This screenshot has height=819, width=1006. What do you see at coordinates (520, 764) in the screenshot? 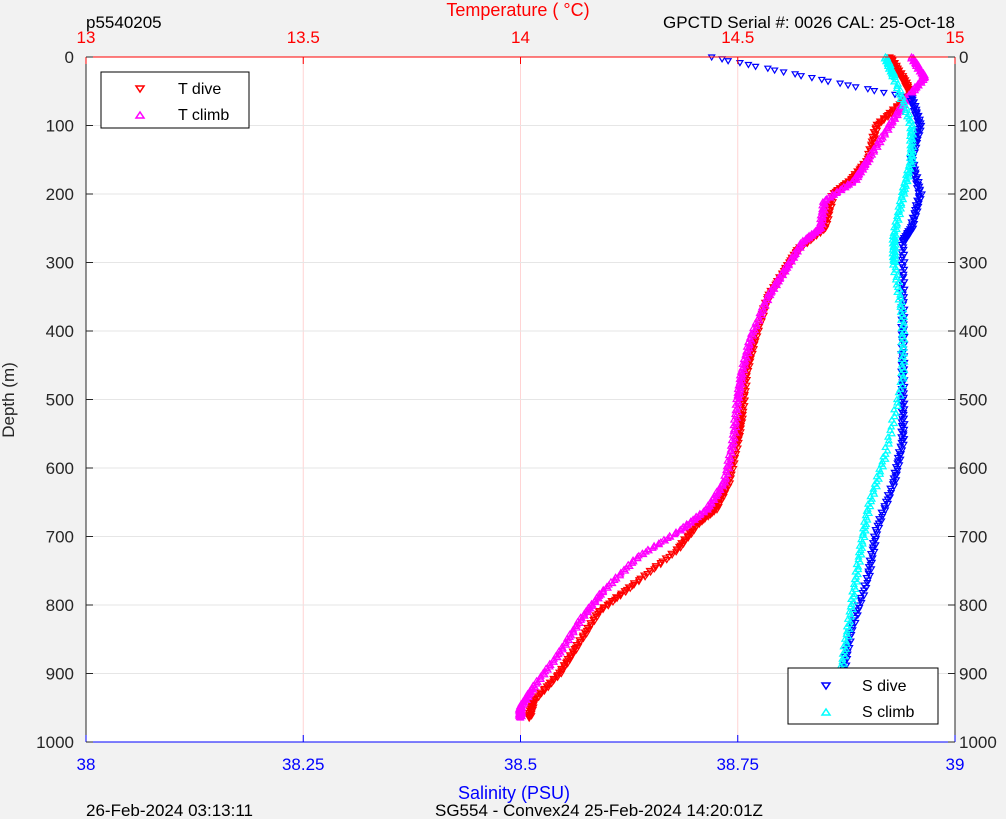
I see `salinity-tick-label: 38.5` at bounding box center [520, 764].